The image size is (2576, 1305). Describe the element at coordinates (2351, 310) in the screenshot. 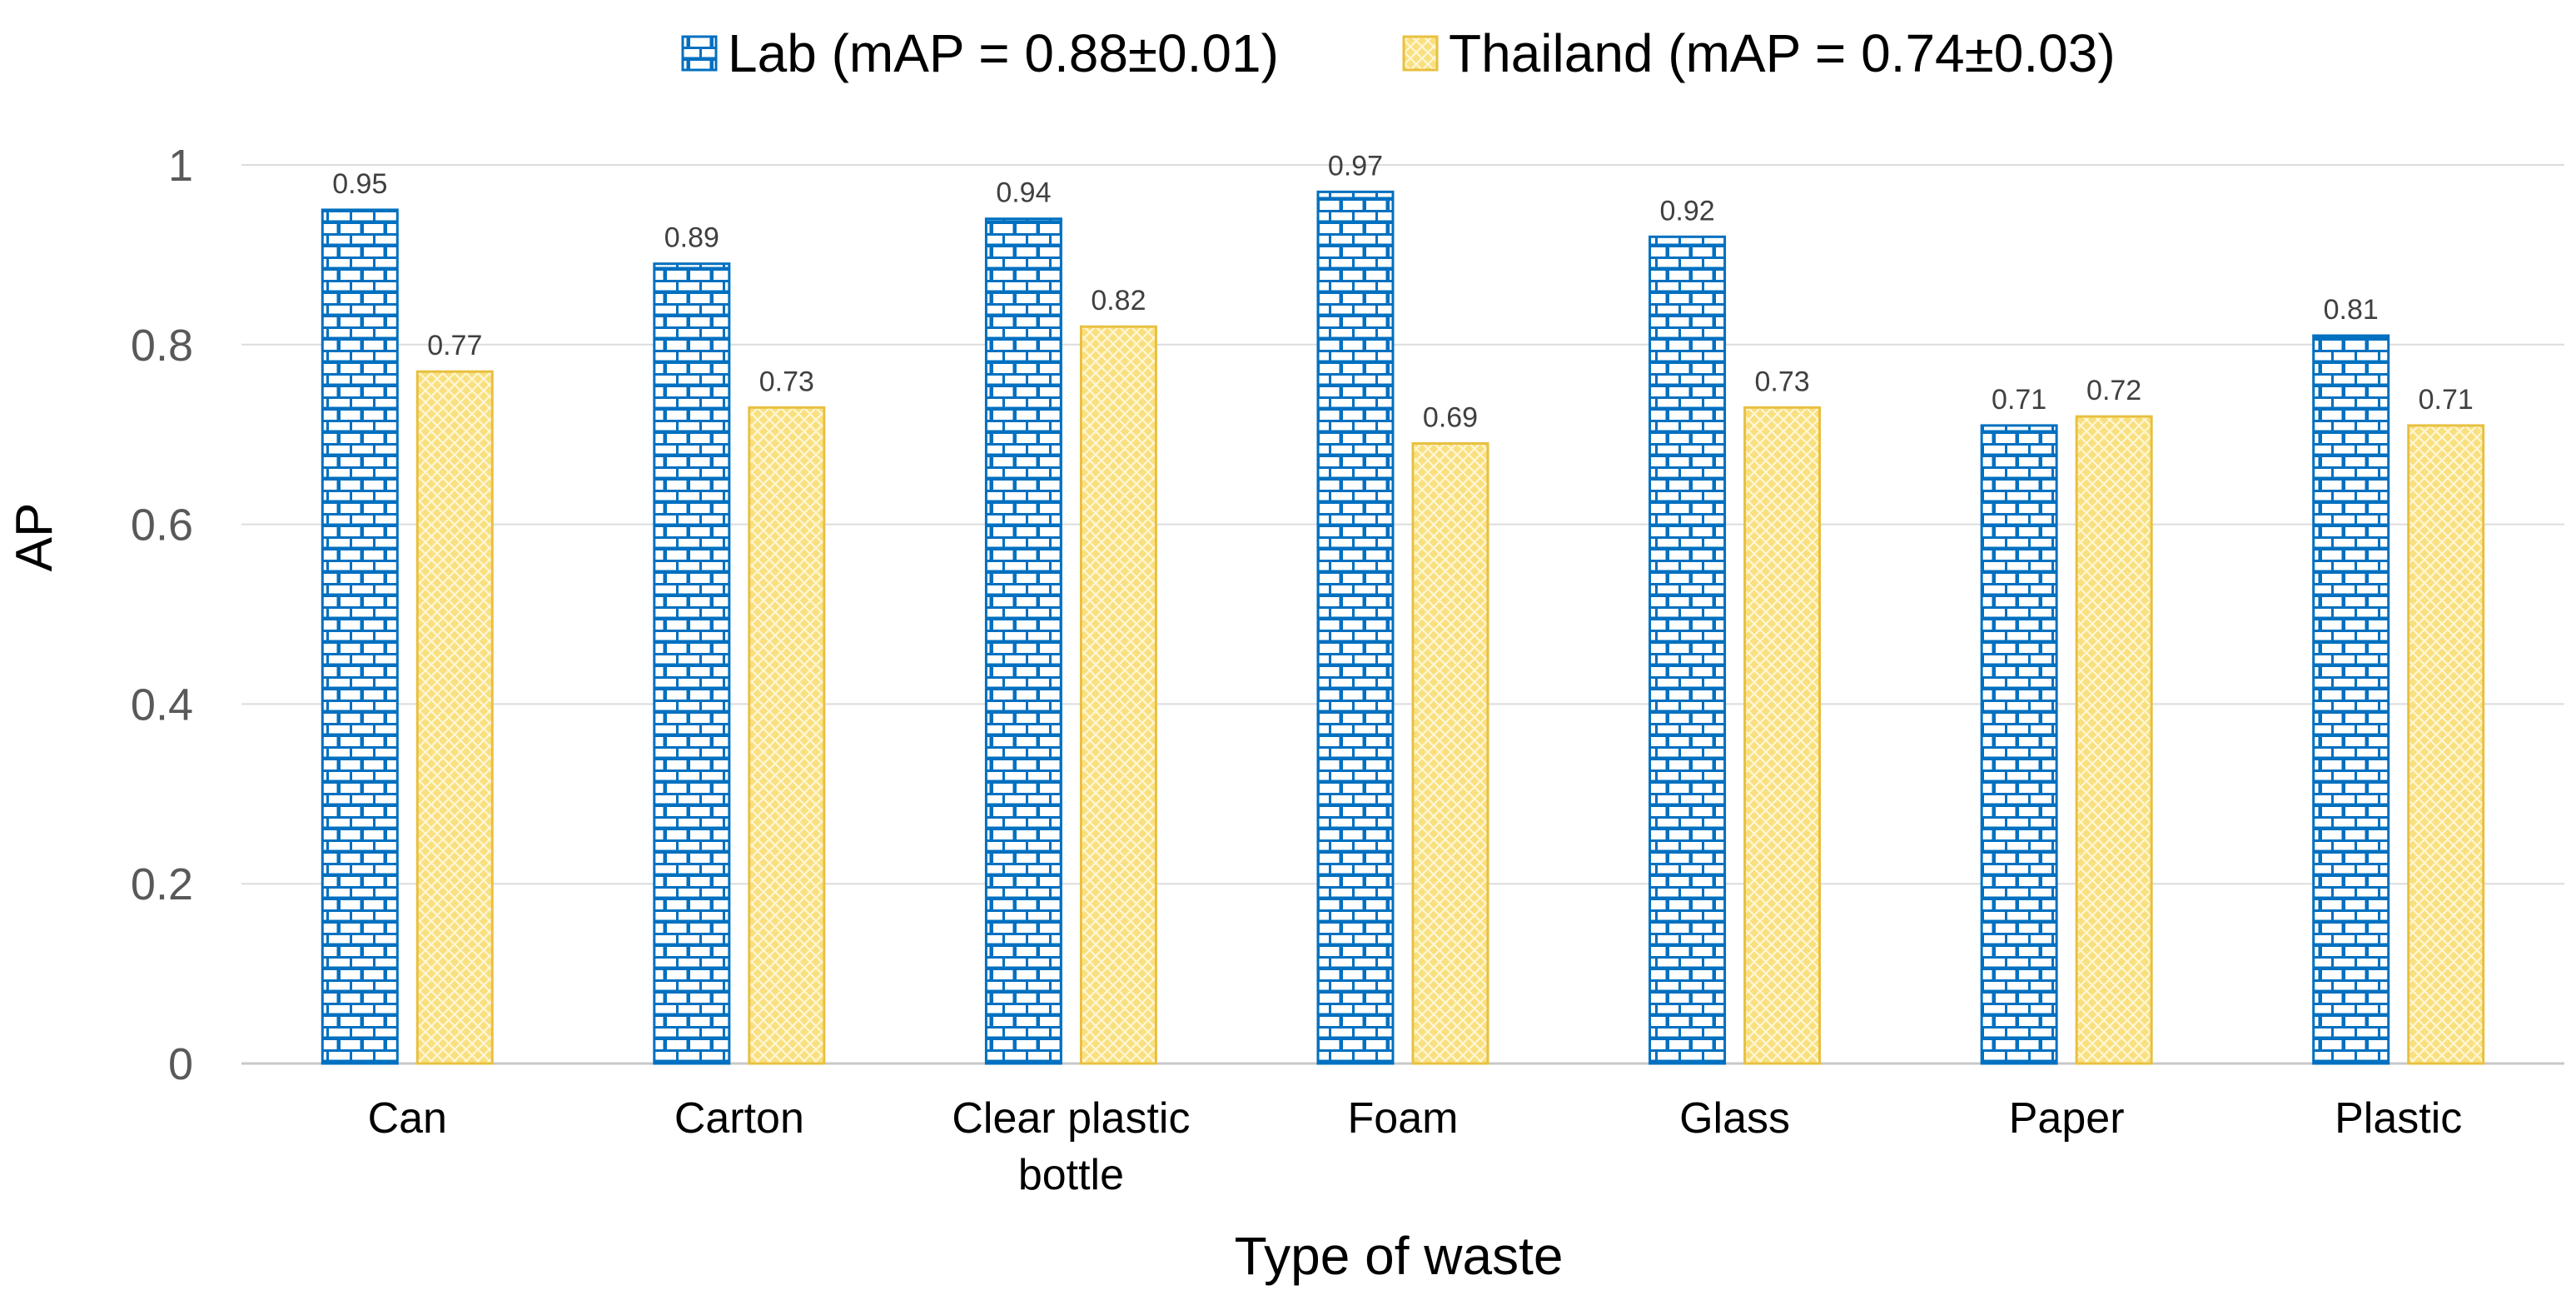

I see `data-label-lab: 0.81` at that location.